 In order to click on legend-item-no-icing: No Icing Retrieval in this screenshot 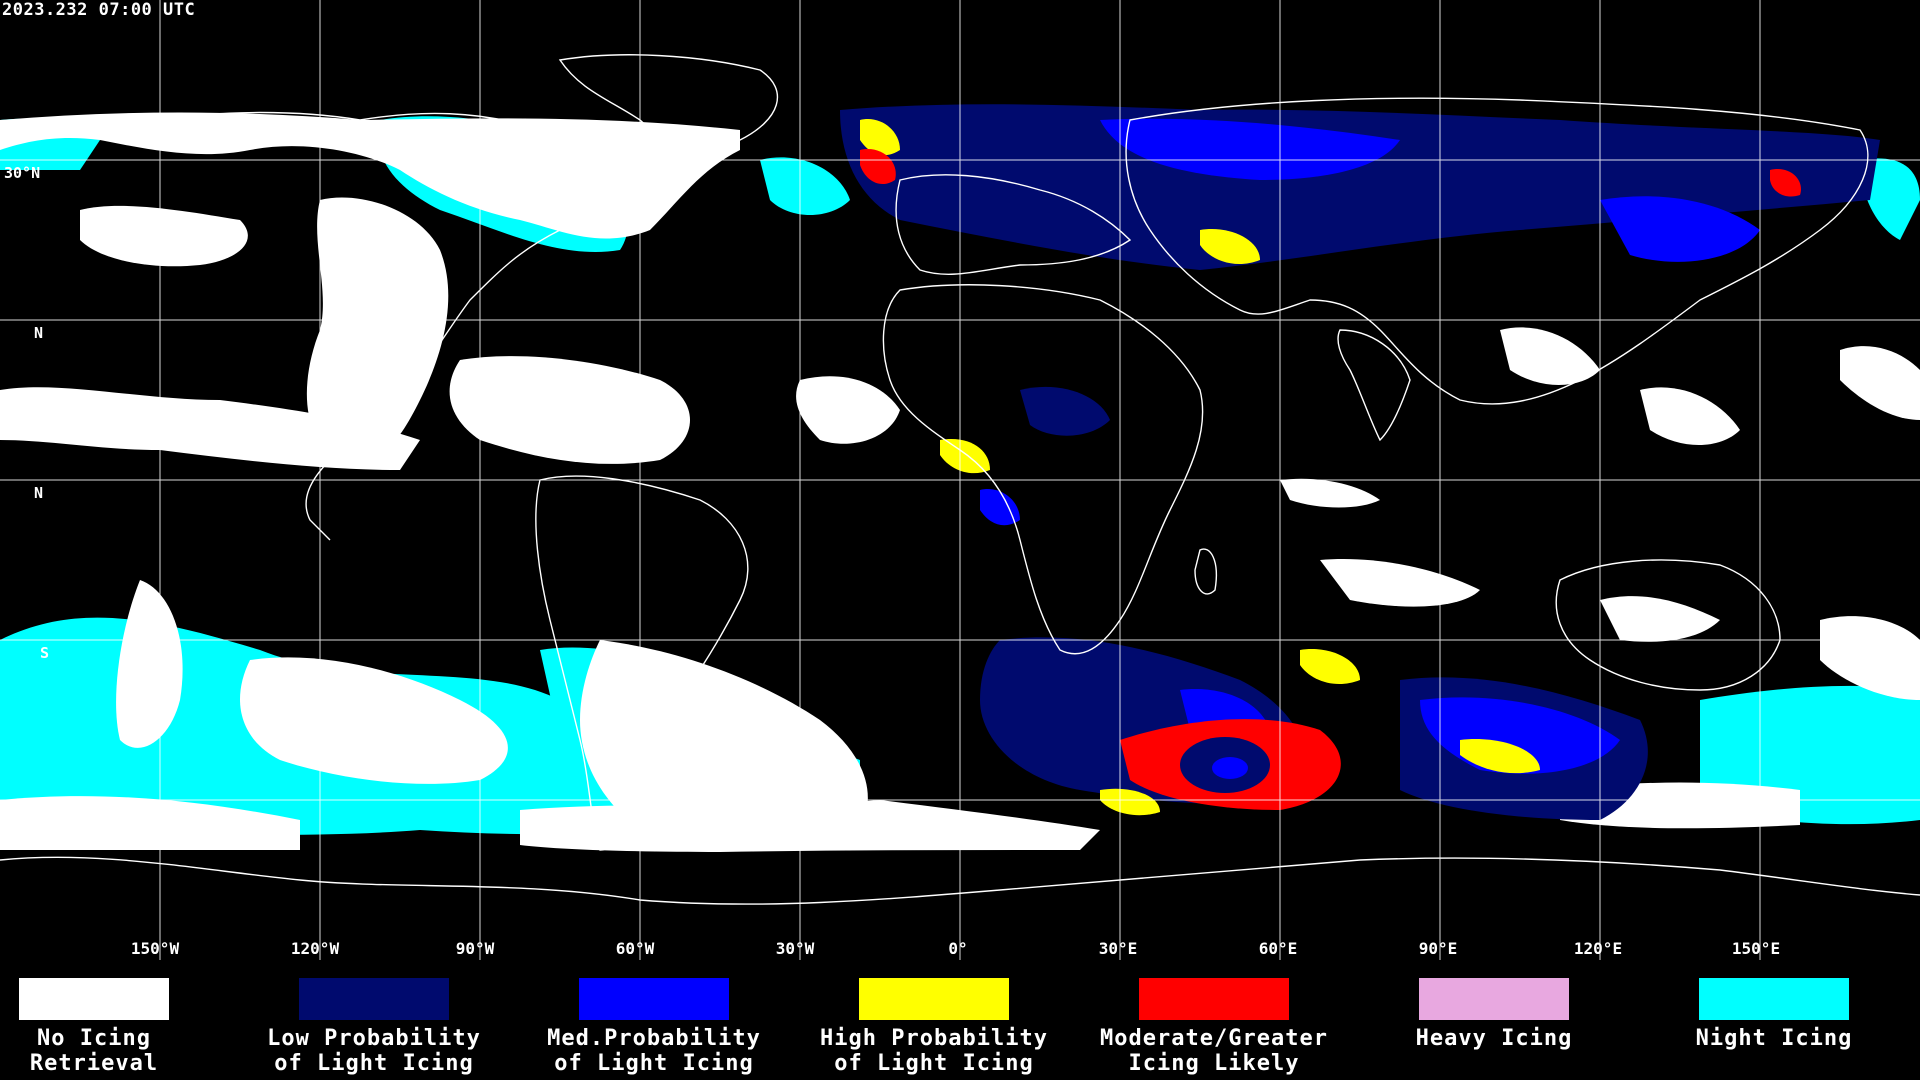, I will do `click(109, 1027)`.